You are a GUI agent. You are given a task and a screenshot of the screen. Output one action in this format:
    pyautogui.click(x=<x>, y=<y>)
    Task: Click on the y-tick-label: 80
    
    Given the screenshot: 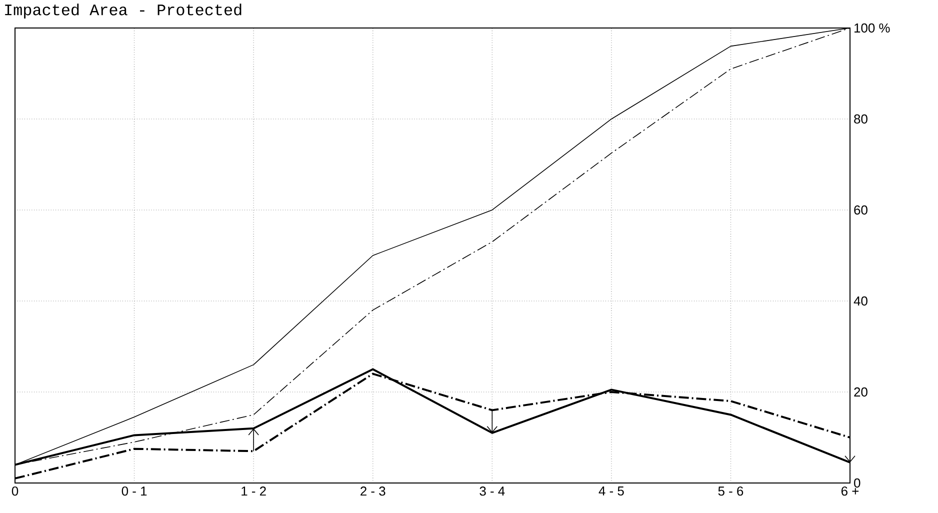 What is the action you would take?
    pyautogui.click(x=861, y=119)
    